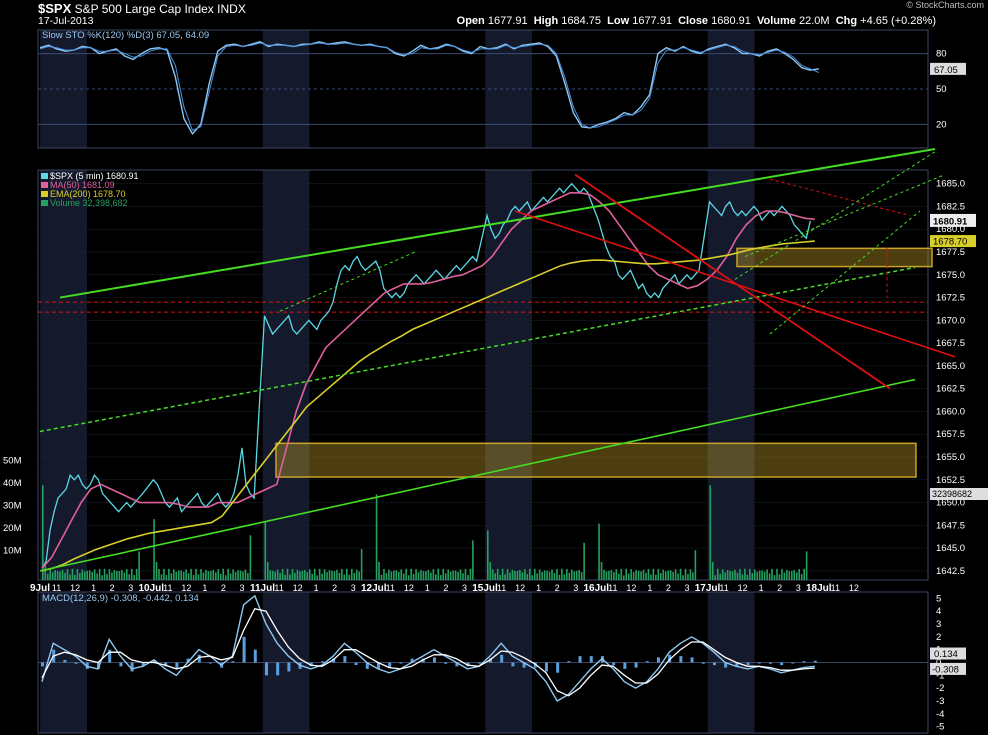  What do you see at coordinates (950, 548) in the screenshot?
I see `price-ytick: 1645.0` at bounding box center [950, 548].